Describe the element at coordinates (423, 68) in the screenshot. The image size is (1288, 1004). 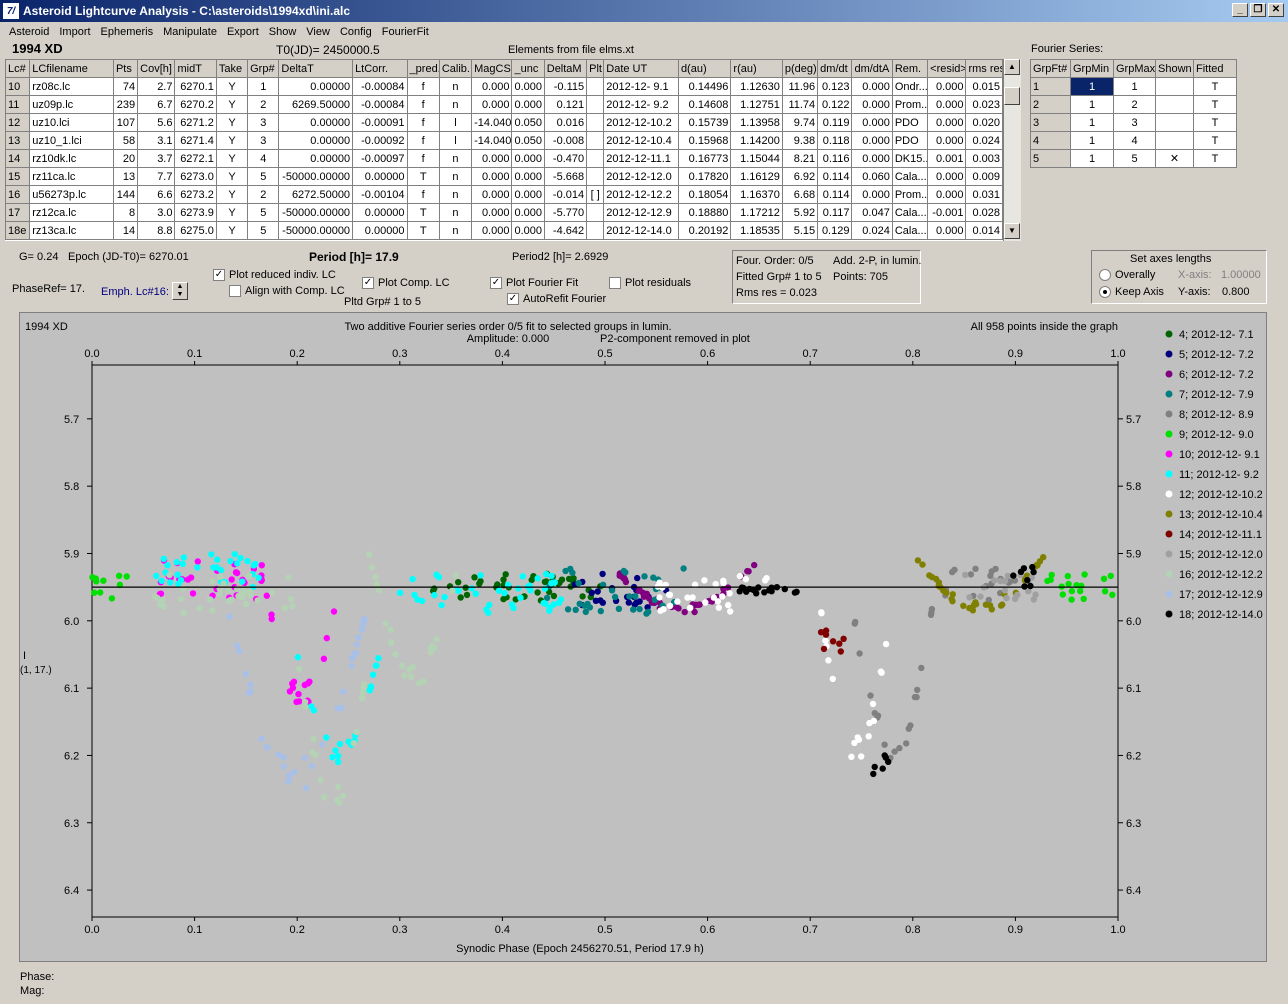
I see `lc-col-header: _pred.` at that location.